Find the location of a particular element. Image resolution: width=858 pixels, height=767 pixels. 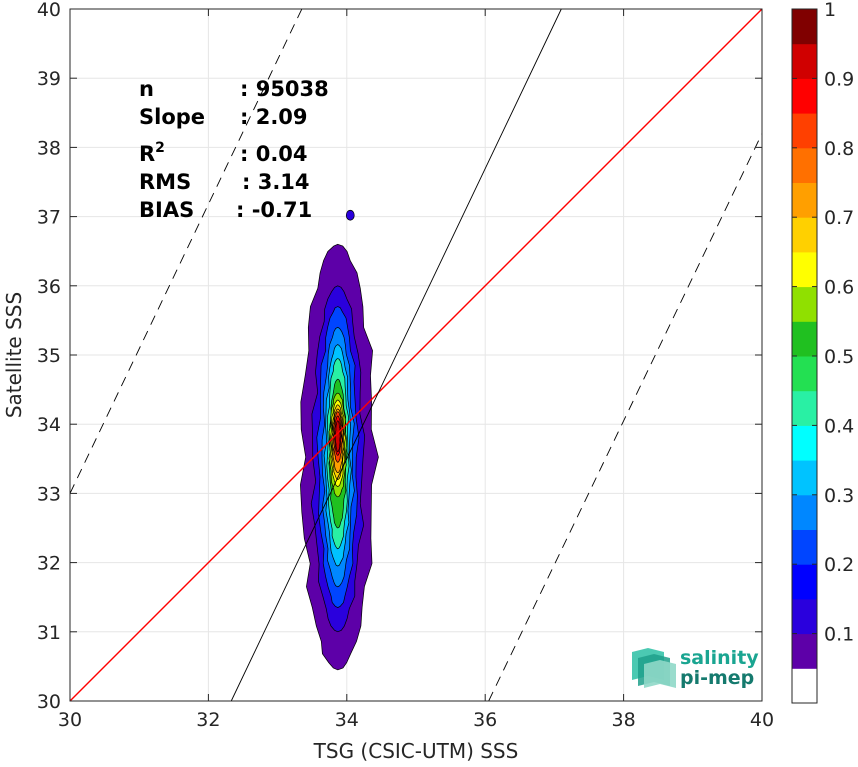

colorbar-tick-label-3: 0.4 is located at coordinates (839, 426).